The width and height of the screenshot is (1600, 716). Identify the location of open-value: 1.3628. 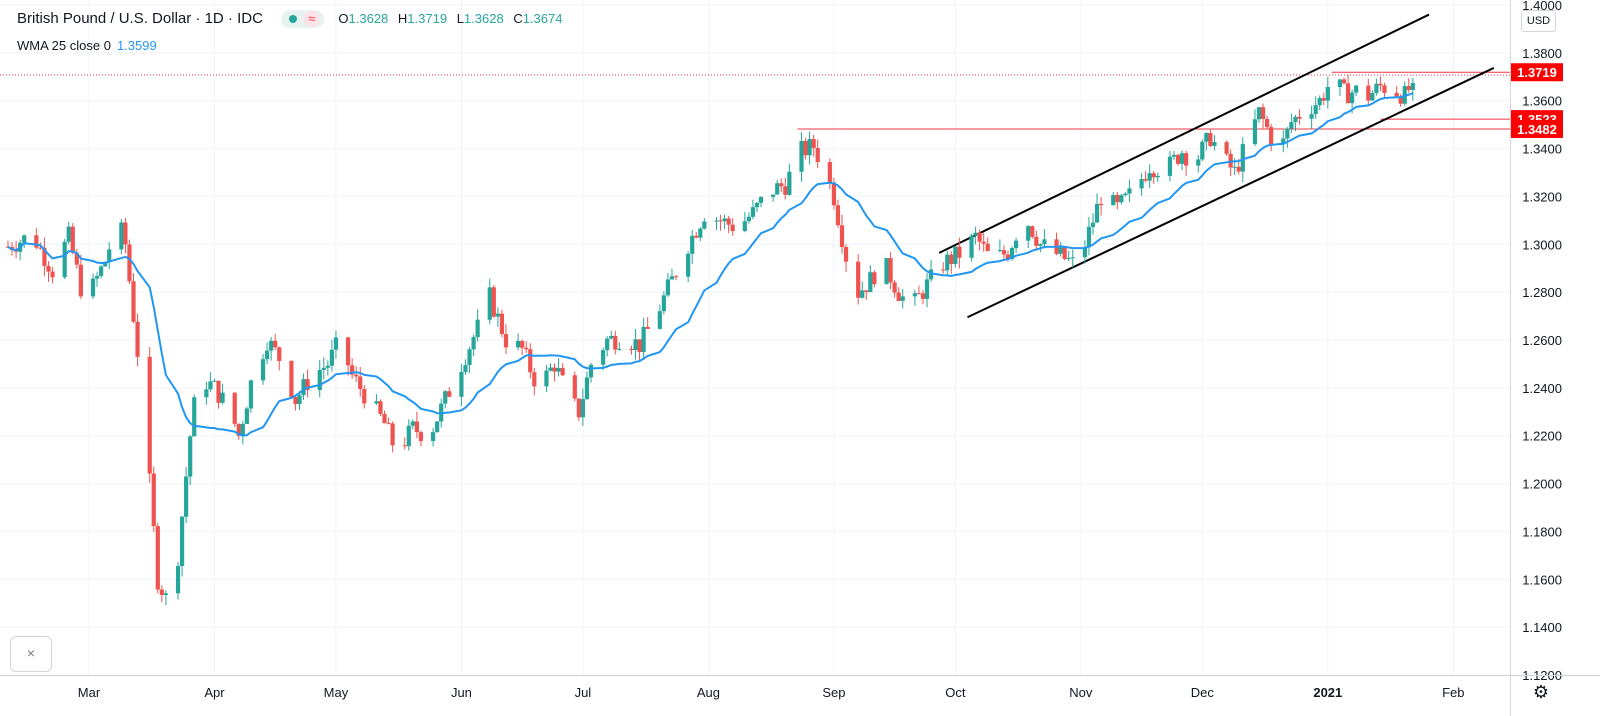
(368, 18).